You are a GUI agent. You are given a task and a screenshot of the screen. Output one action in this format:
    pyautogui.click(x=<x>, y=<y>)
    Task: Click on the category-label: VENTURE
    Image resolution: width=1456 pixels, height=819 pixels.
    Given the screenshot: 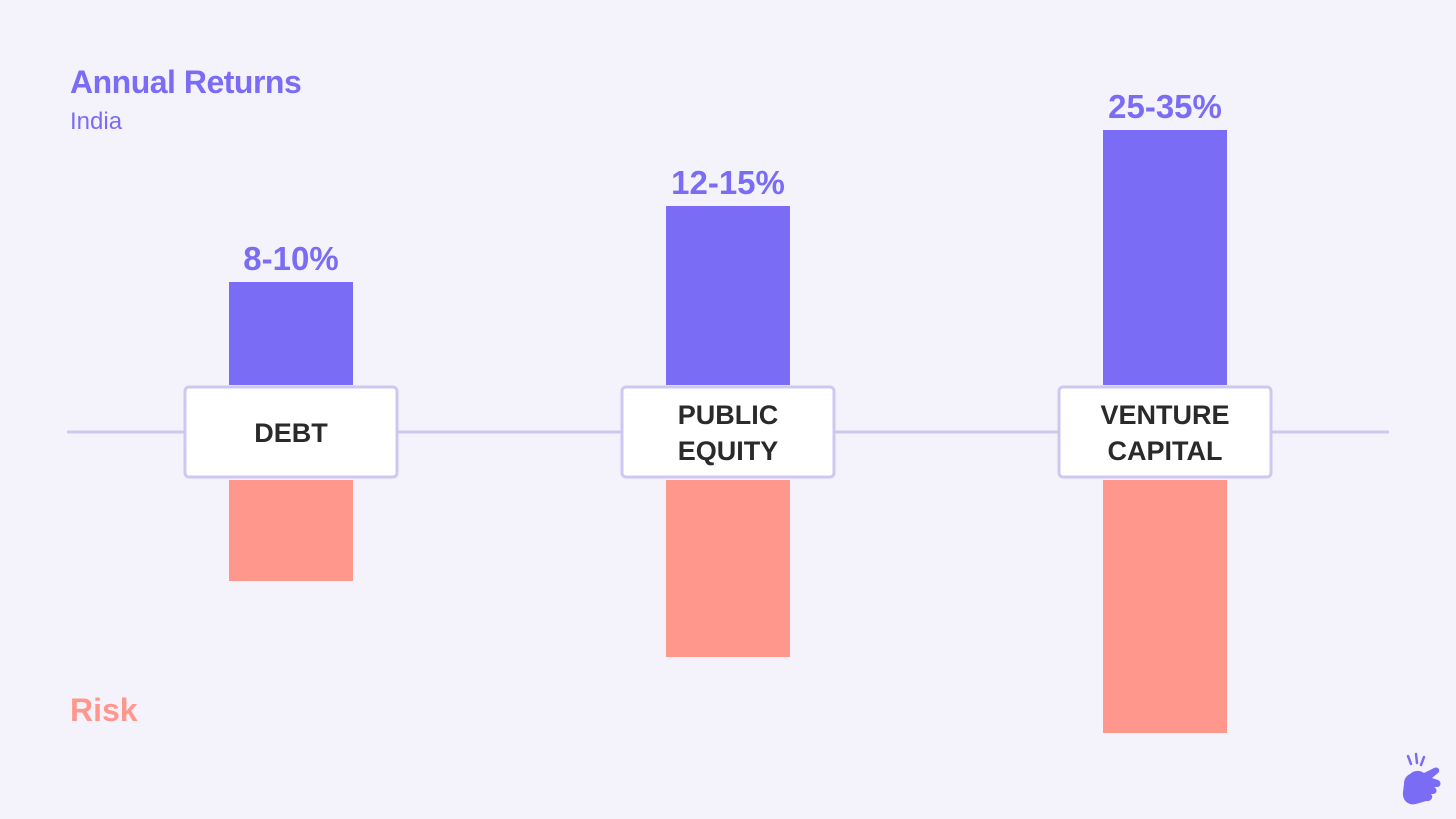 What is the action you would take?
    pyautogui.click(x=1164, y=415)
    